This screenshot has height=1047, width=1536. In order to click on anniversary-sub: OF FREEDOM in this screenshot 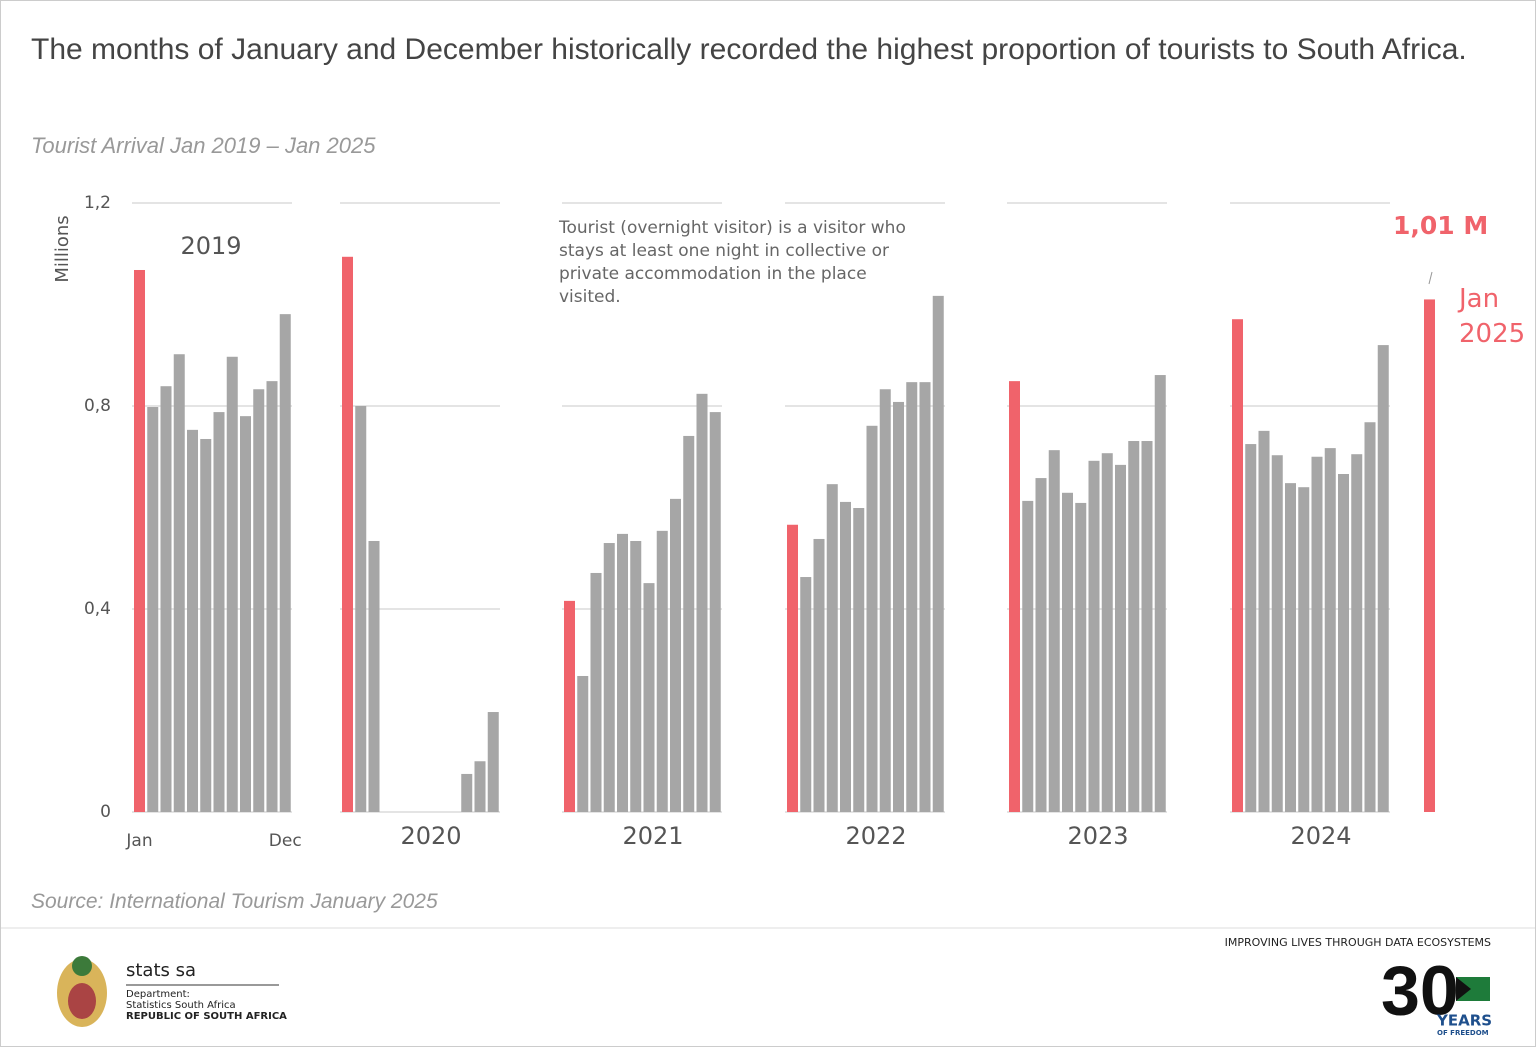, I will do `click(1463, 1033)`.